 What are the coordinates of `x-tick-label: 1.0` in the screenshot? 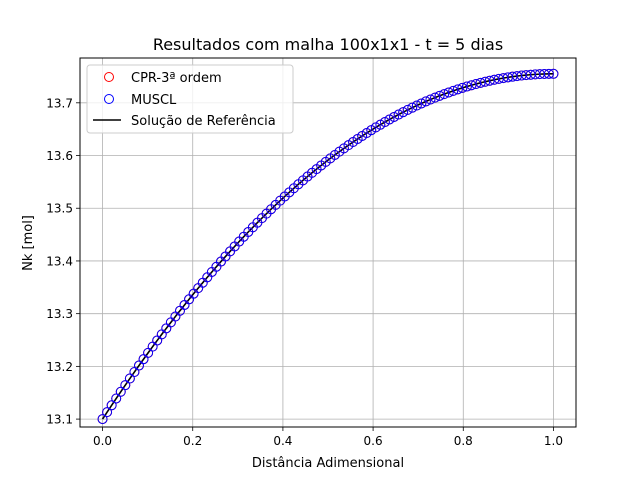 It's located at (553, 441).